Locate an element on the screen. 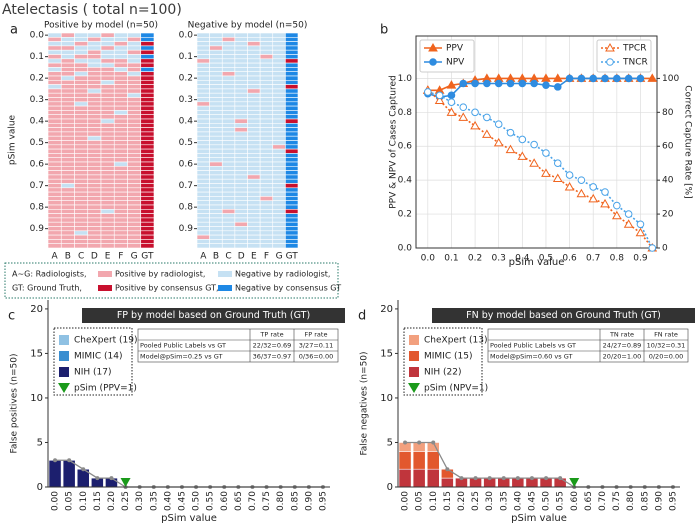 The height and width of the screenshot is (524, 696). y-tick-label: 0.4 is located at coordinates (186, 122).